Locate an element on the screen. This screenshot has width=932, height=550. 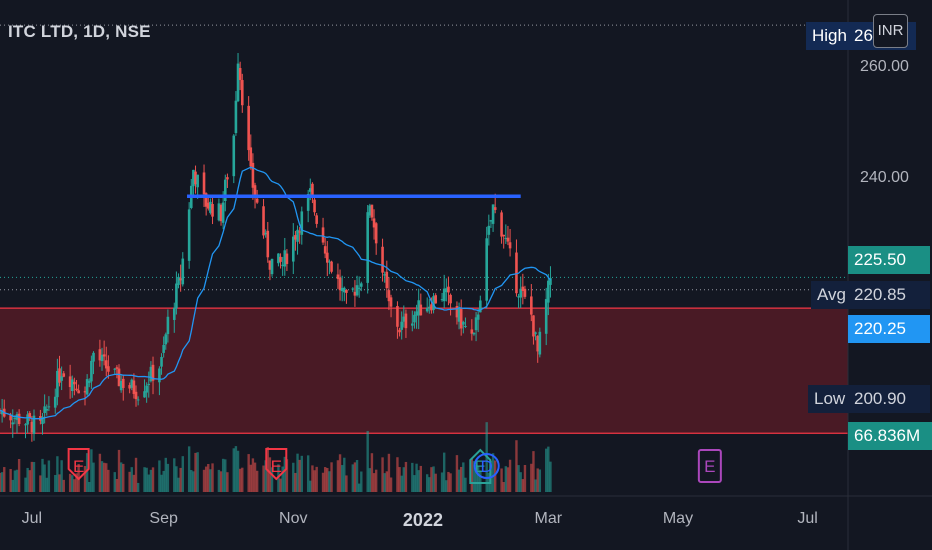
time-tick-label: Jul is located at coordinates (32, 518).